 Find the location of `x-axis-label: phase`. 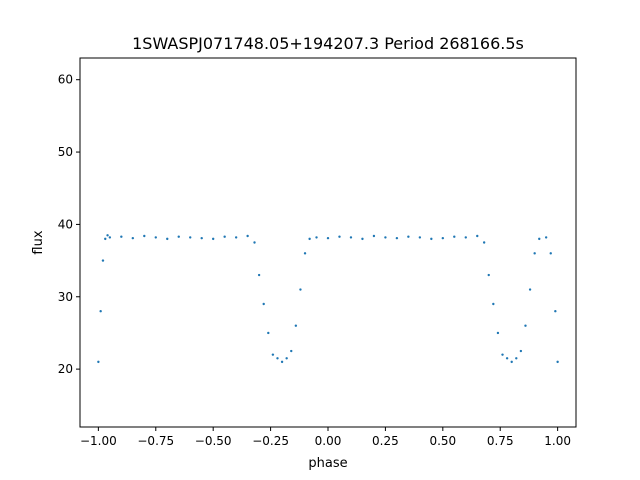

x-axis-label: phase is located at coordinates (327, 463).